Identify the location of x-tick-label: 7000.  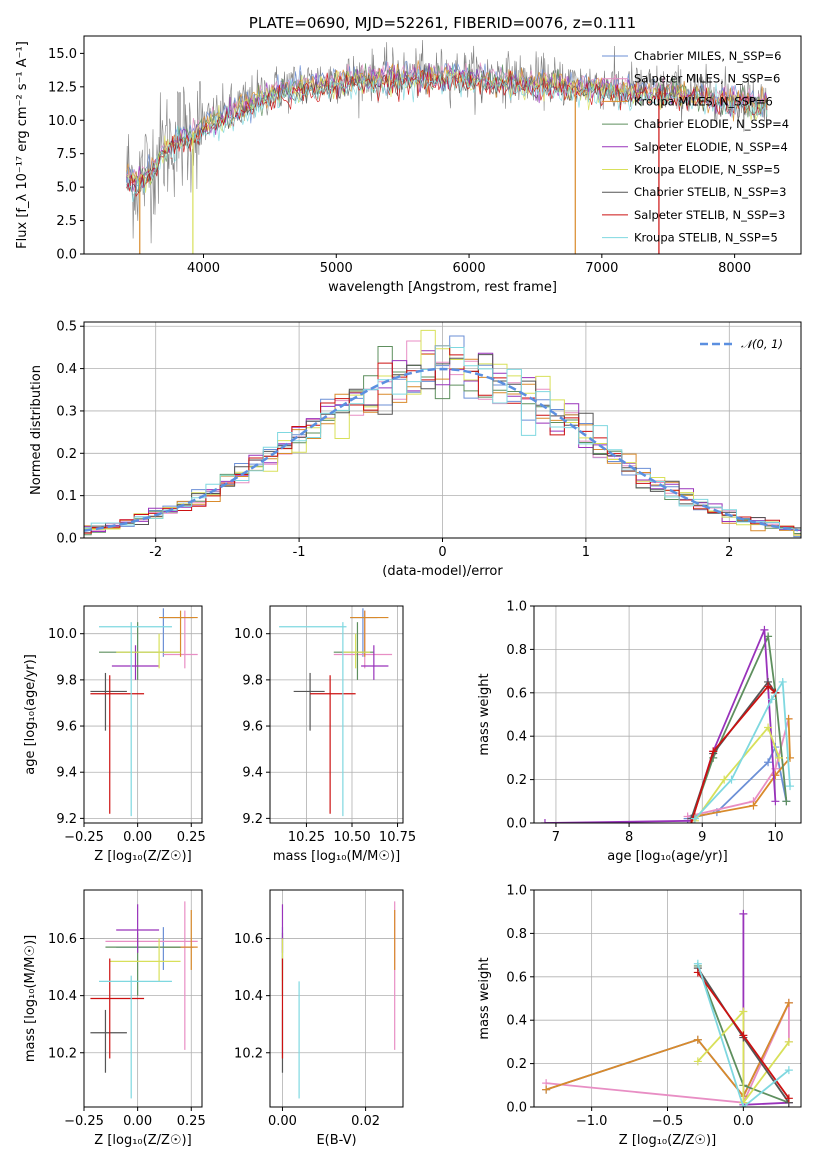
(601, 268).